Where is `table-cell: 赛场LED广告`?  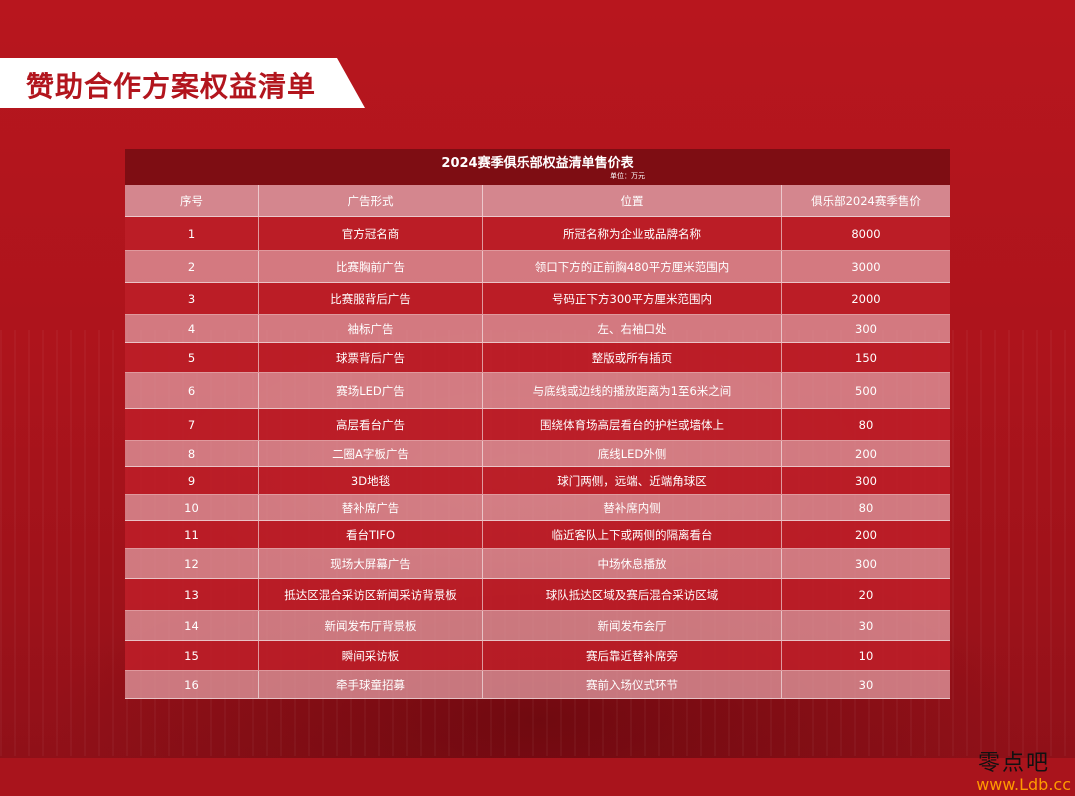
table-cell: 赛场LED广告 is located at coordinates (371, 391).